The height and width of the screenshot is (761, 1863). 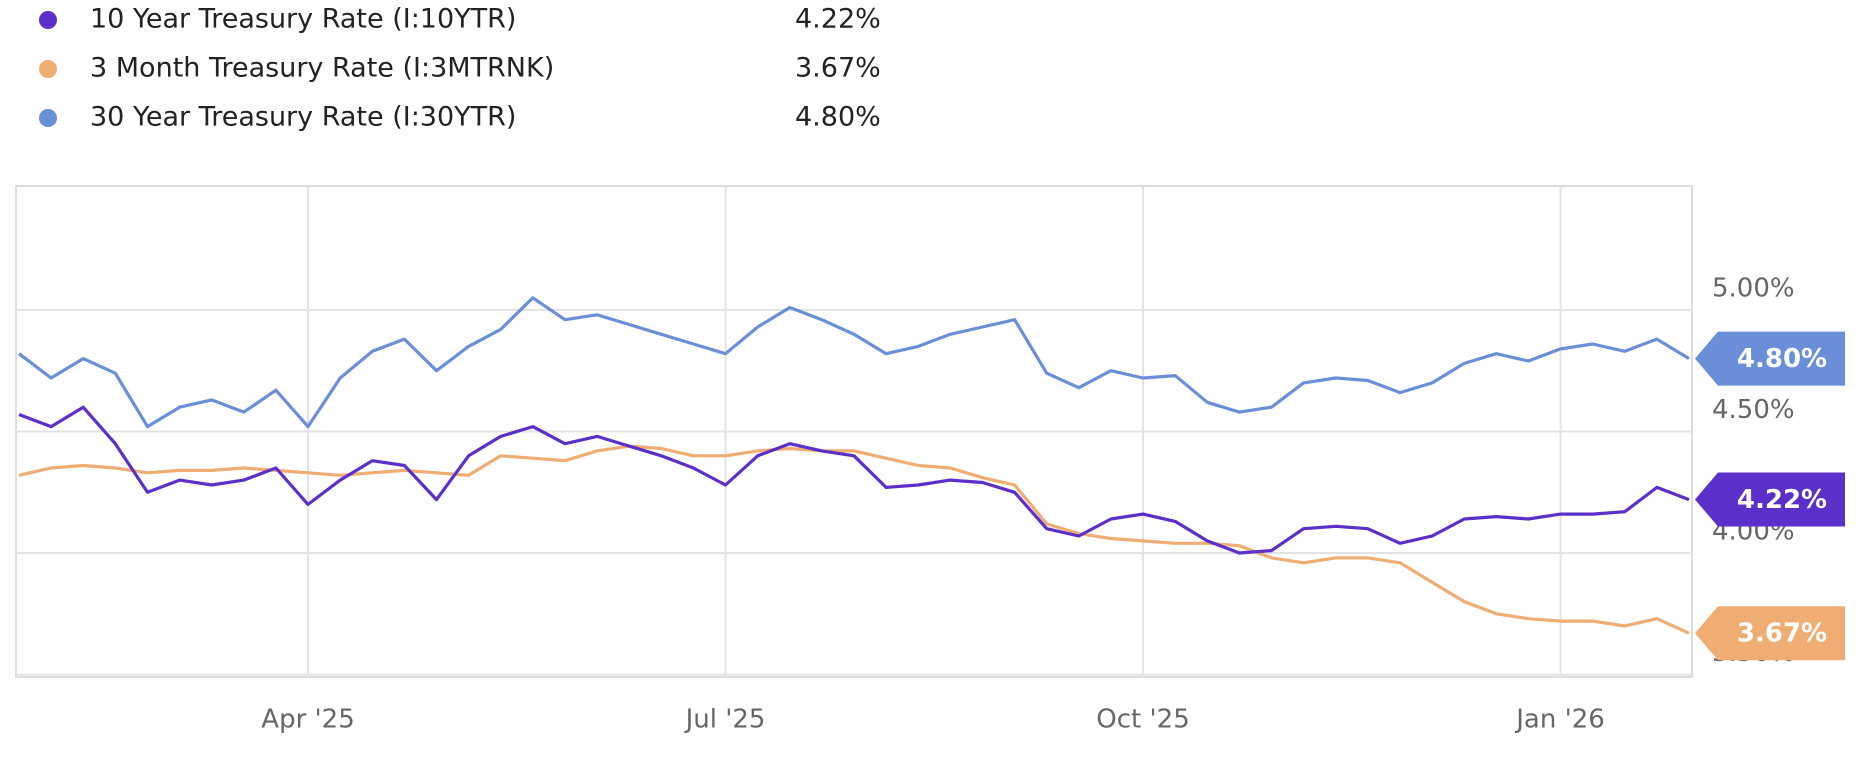 What do you see at coordinates (322, 68) in the screenshot?
I see `legend-label: 3 Month Treasury Rate (I:3MTRNK)` at bounding box center [322, 68].